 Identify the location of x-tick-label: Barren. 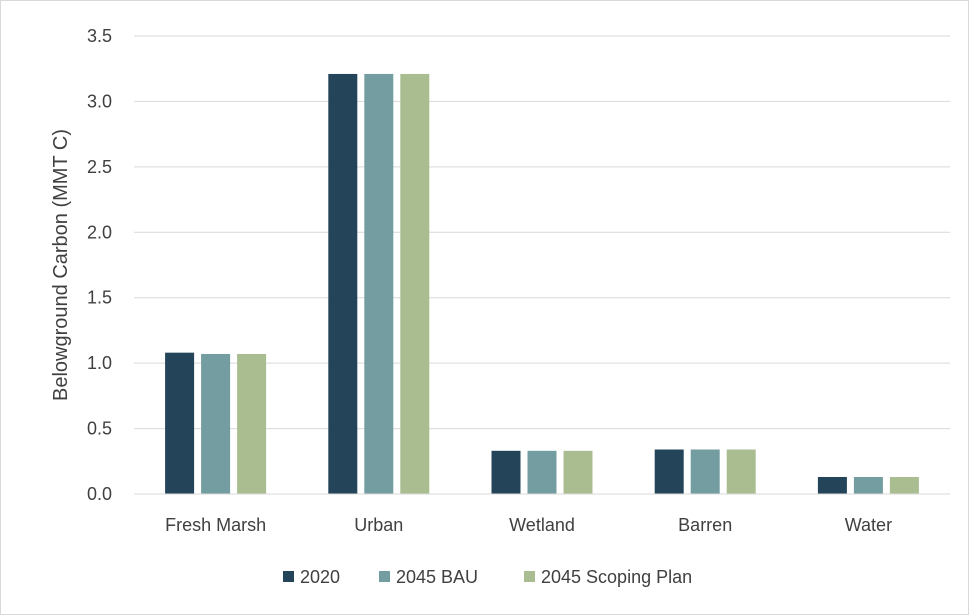
(705, 525).